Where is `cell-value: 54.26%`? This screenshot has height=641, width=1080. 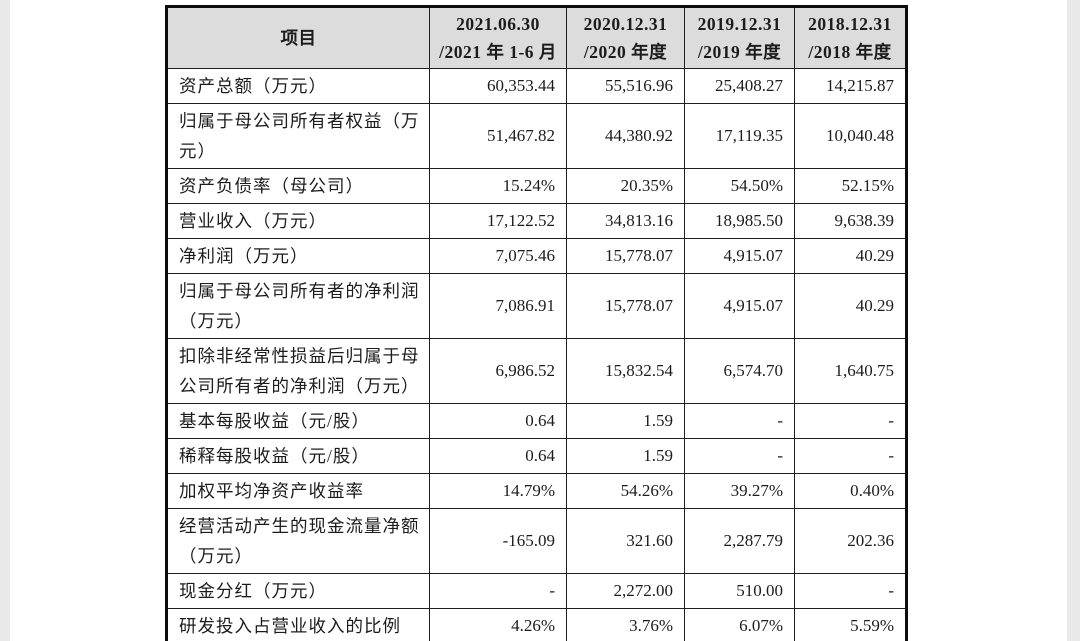 cell-value: 54.26% is located at coordinates (625, 491).